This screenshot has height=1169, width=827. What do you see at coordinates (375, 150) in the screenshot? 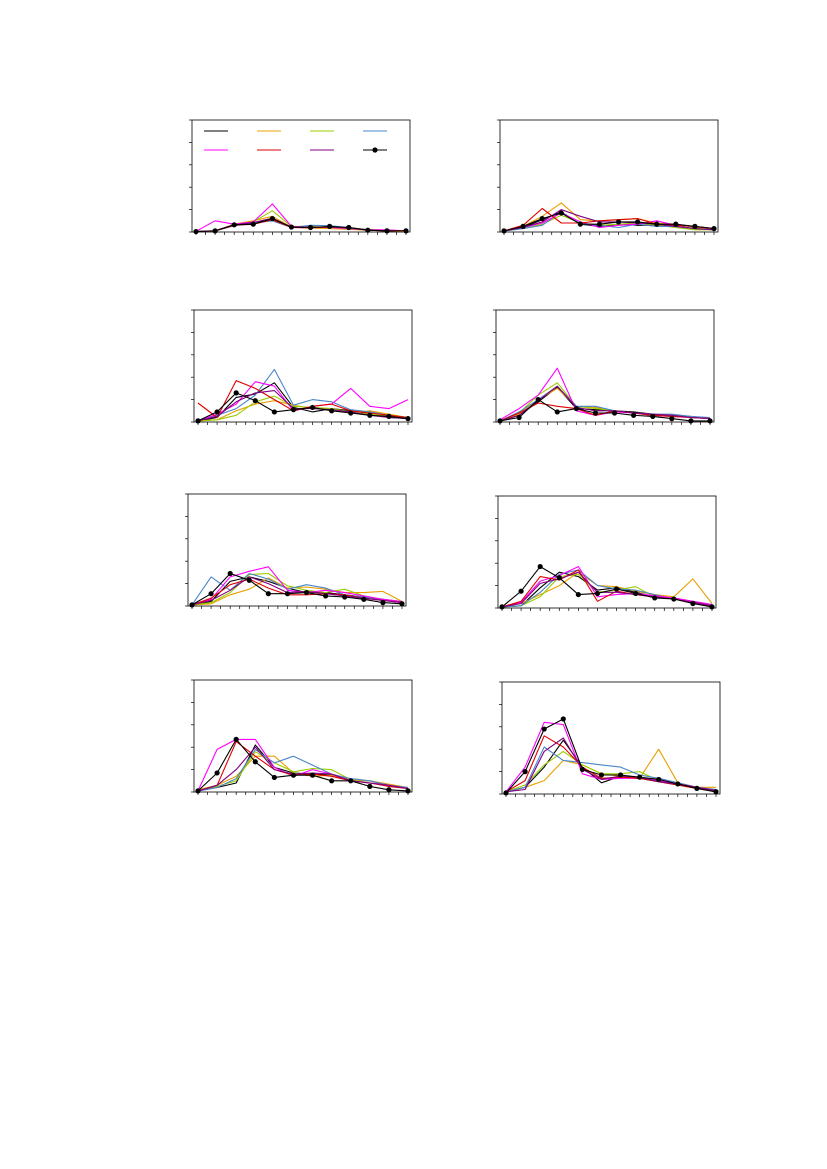
I see `legend-marker` at bounding box center [375, 150].